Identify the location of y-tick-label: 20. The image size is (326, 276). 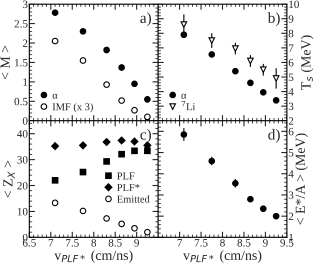
(22, 186).